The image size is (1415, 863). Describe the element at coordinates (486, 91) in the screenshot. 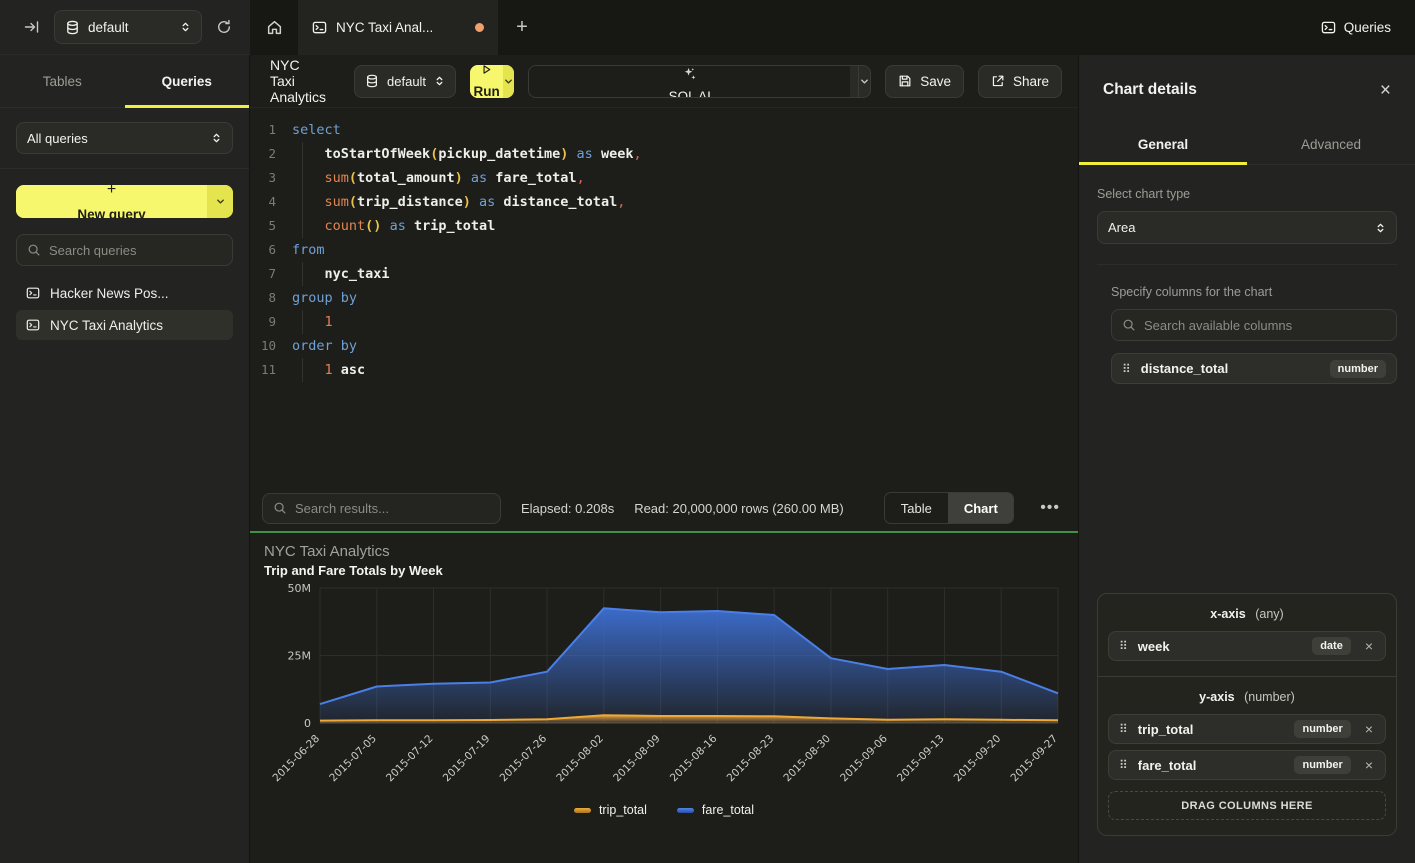

I see `run-label: Run` at that location.